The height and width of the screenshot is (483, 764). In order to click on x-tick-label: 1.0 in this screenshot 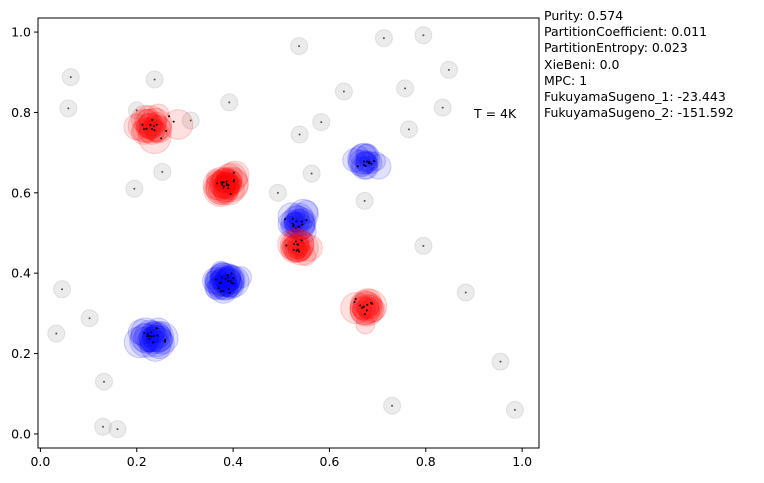, I will do `click(522, 461)`.